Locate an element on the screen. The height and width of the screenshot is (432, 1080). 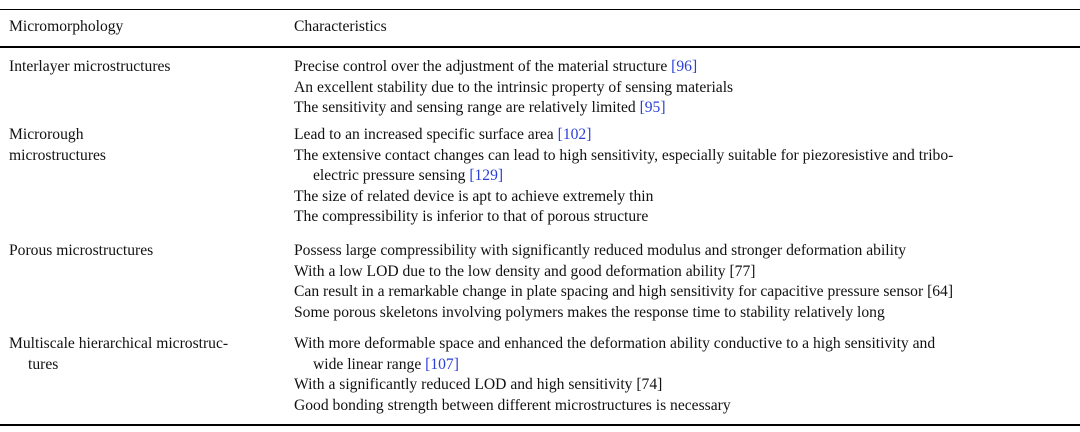
row-name-line: microstructures is located at coordinates (57, 155).